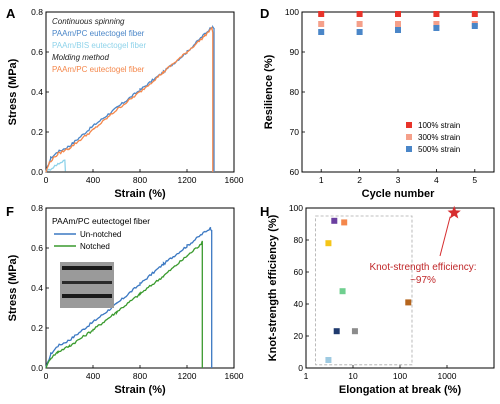  I want to click on panel-a-xlabel: Strain (%), so click(140, 194).